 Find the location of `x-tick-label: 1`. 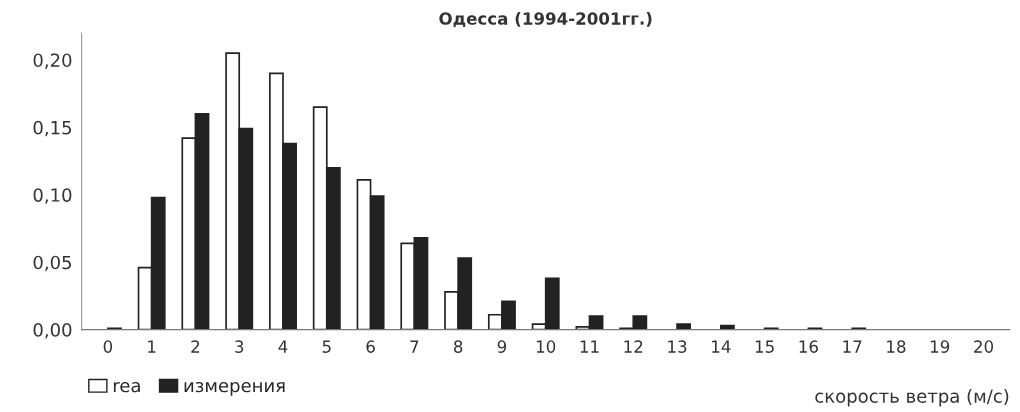

x-tick-label: 1 is located at coordinates (152, 346).